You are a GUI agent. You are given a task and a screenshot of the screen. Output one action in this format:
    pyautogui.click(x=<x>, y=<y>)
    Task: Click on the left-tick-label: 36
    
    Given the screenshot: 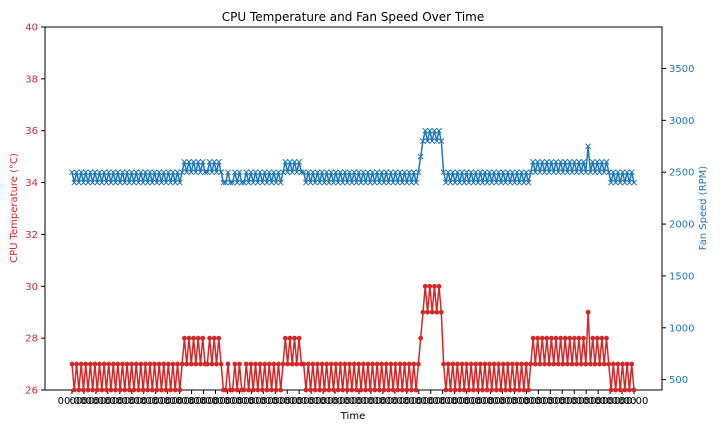 What is the action you would take?
    pyautogui.click(x=31, y=131)
    